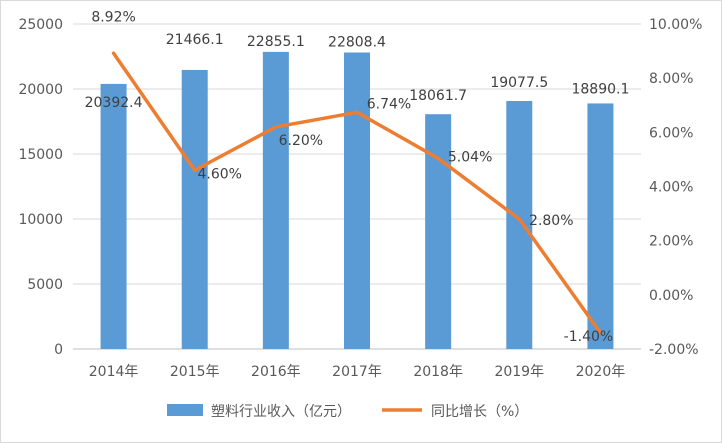  What do you see at coordinates (671, 133) in the screenshot?
I see `right-axis-tick-label: 6.00%` at bounding box center [671, 133].